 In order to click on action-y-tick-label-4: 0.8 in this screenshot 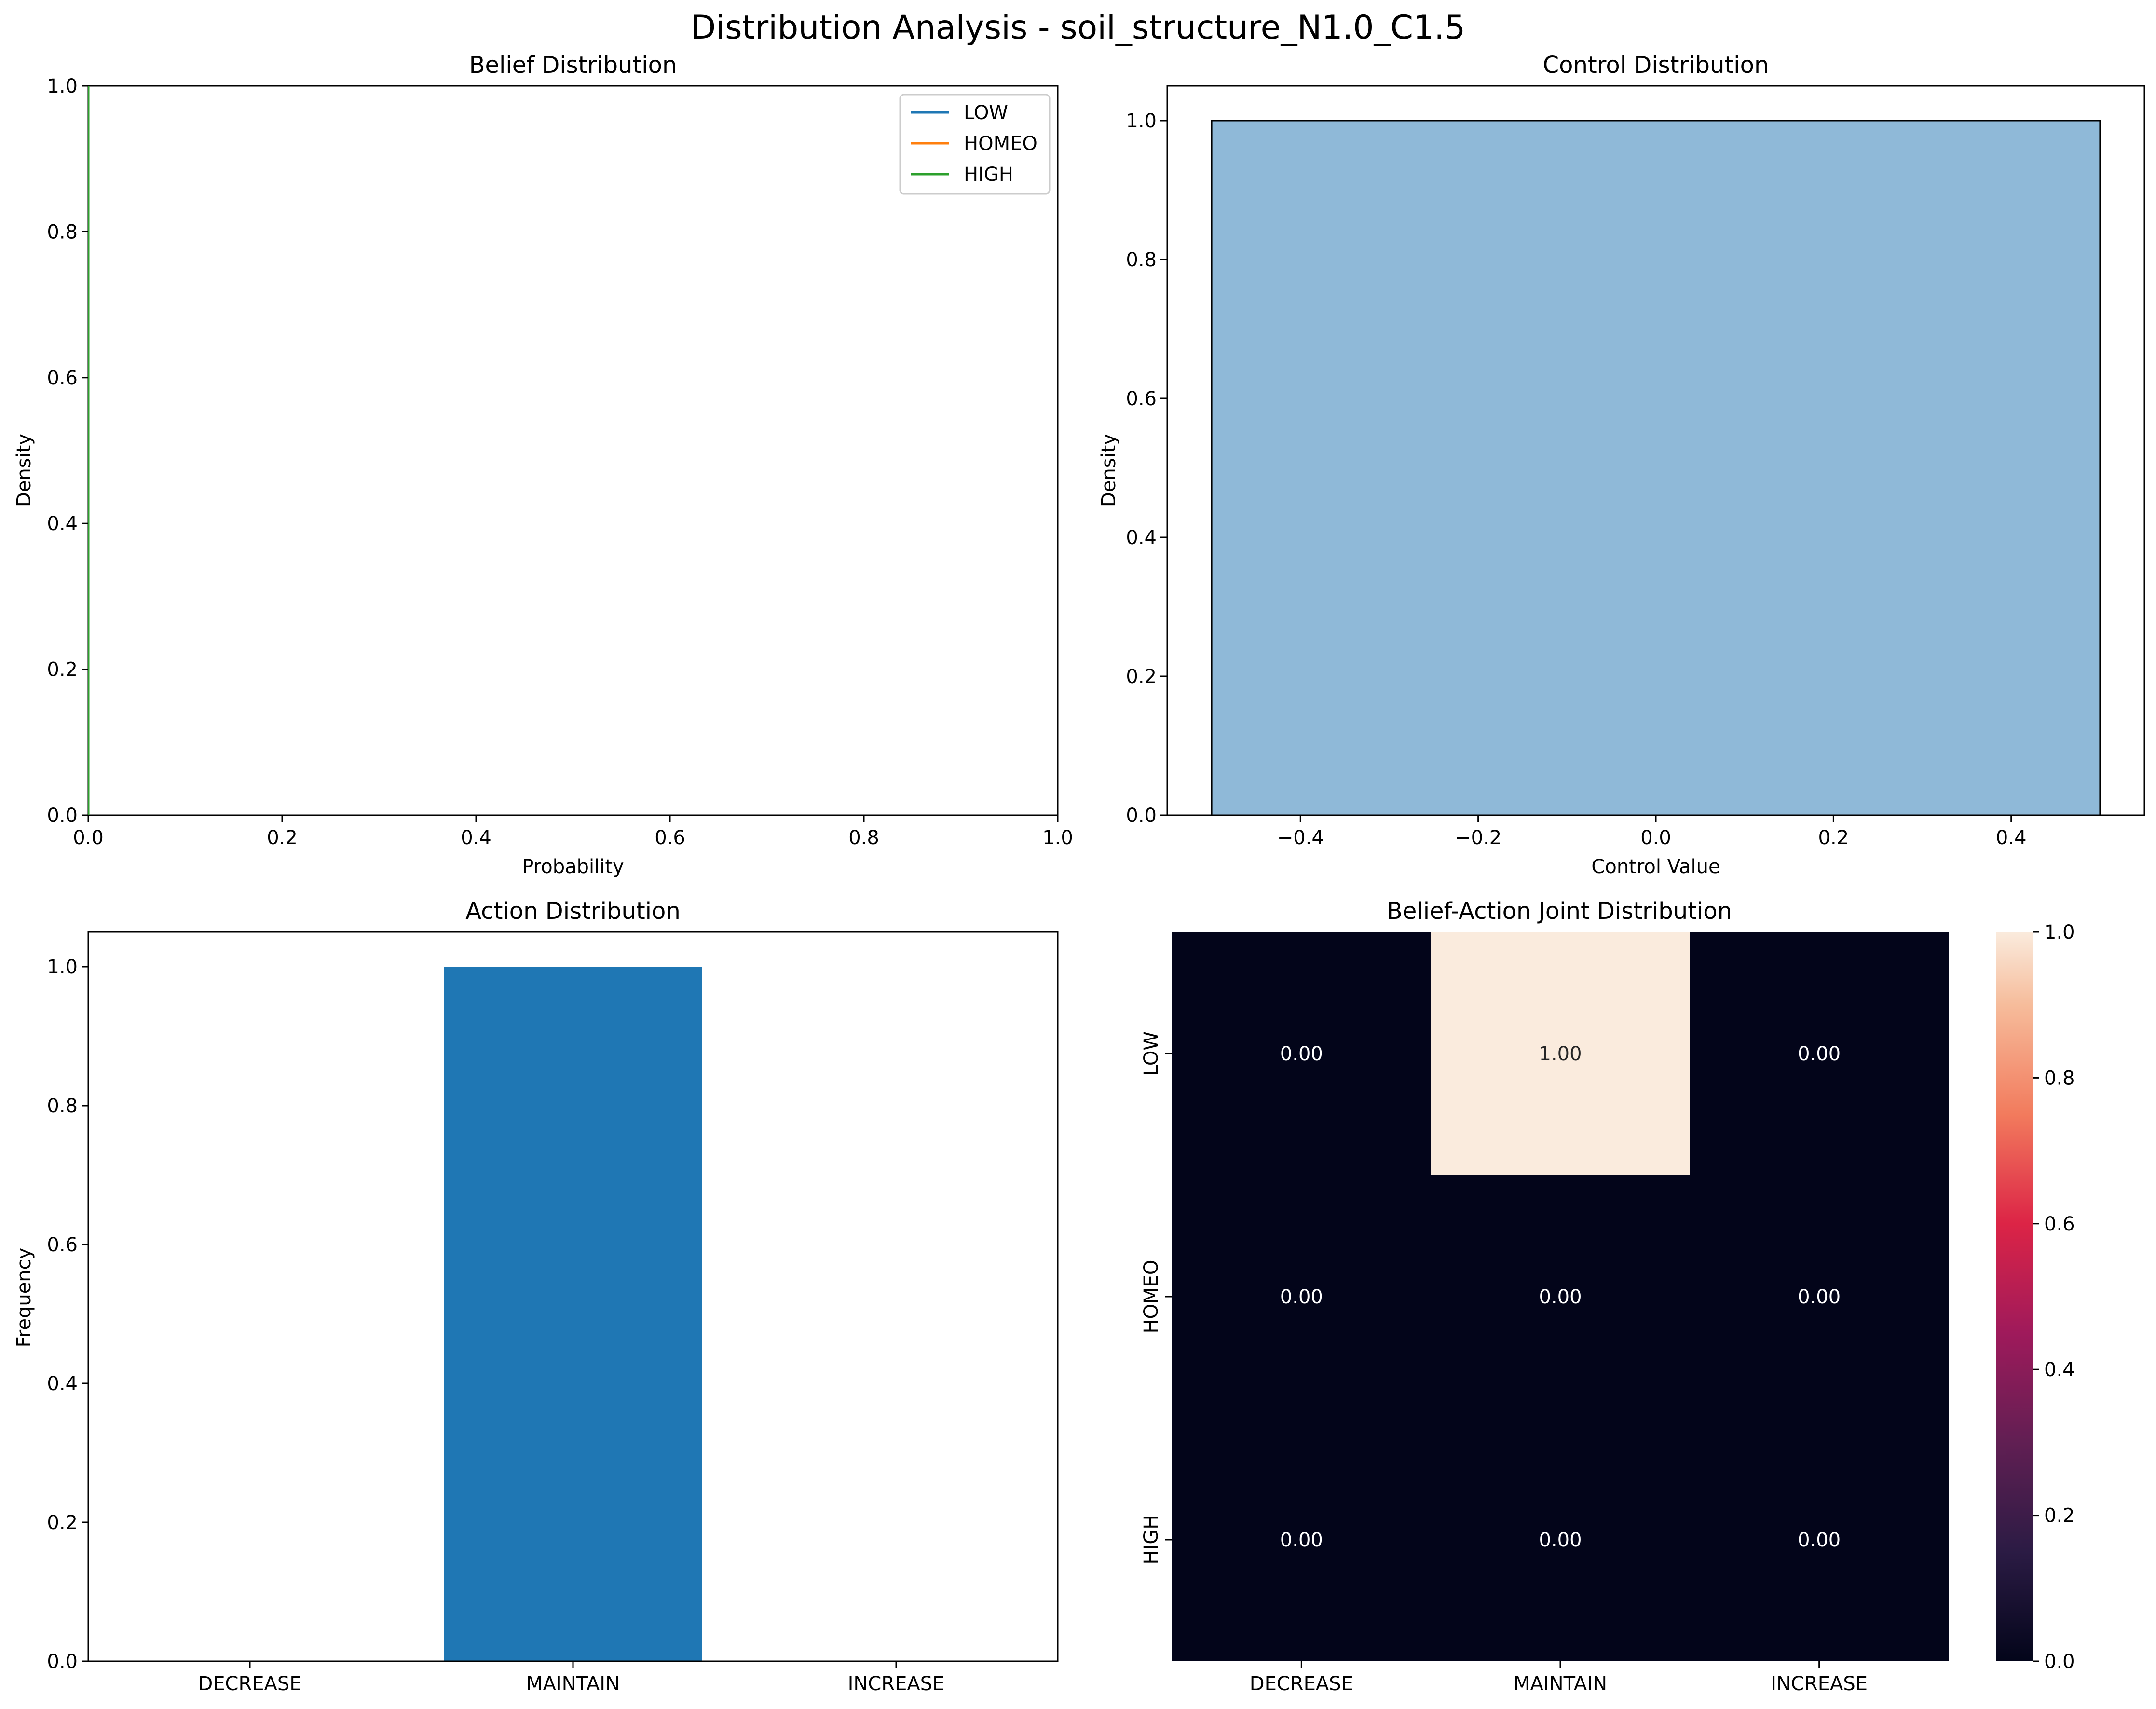, I will do `click(63, 1106)`.